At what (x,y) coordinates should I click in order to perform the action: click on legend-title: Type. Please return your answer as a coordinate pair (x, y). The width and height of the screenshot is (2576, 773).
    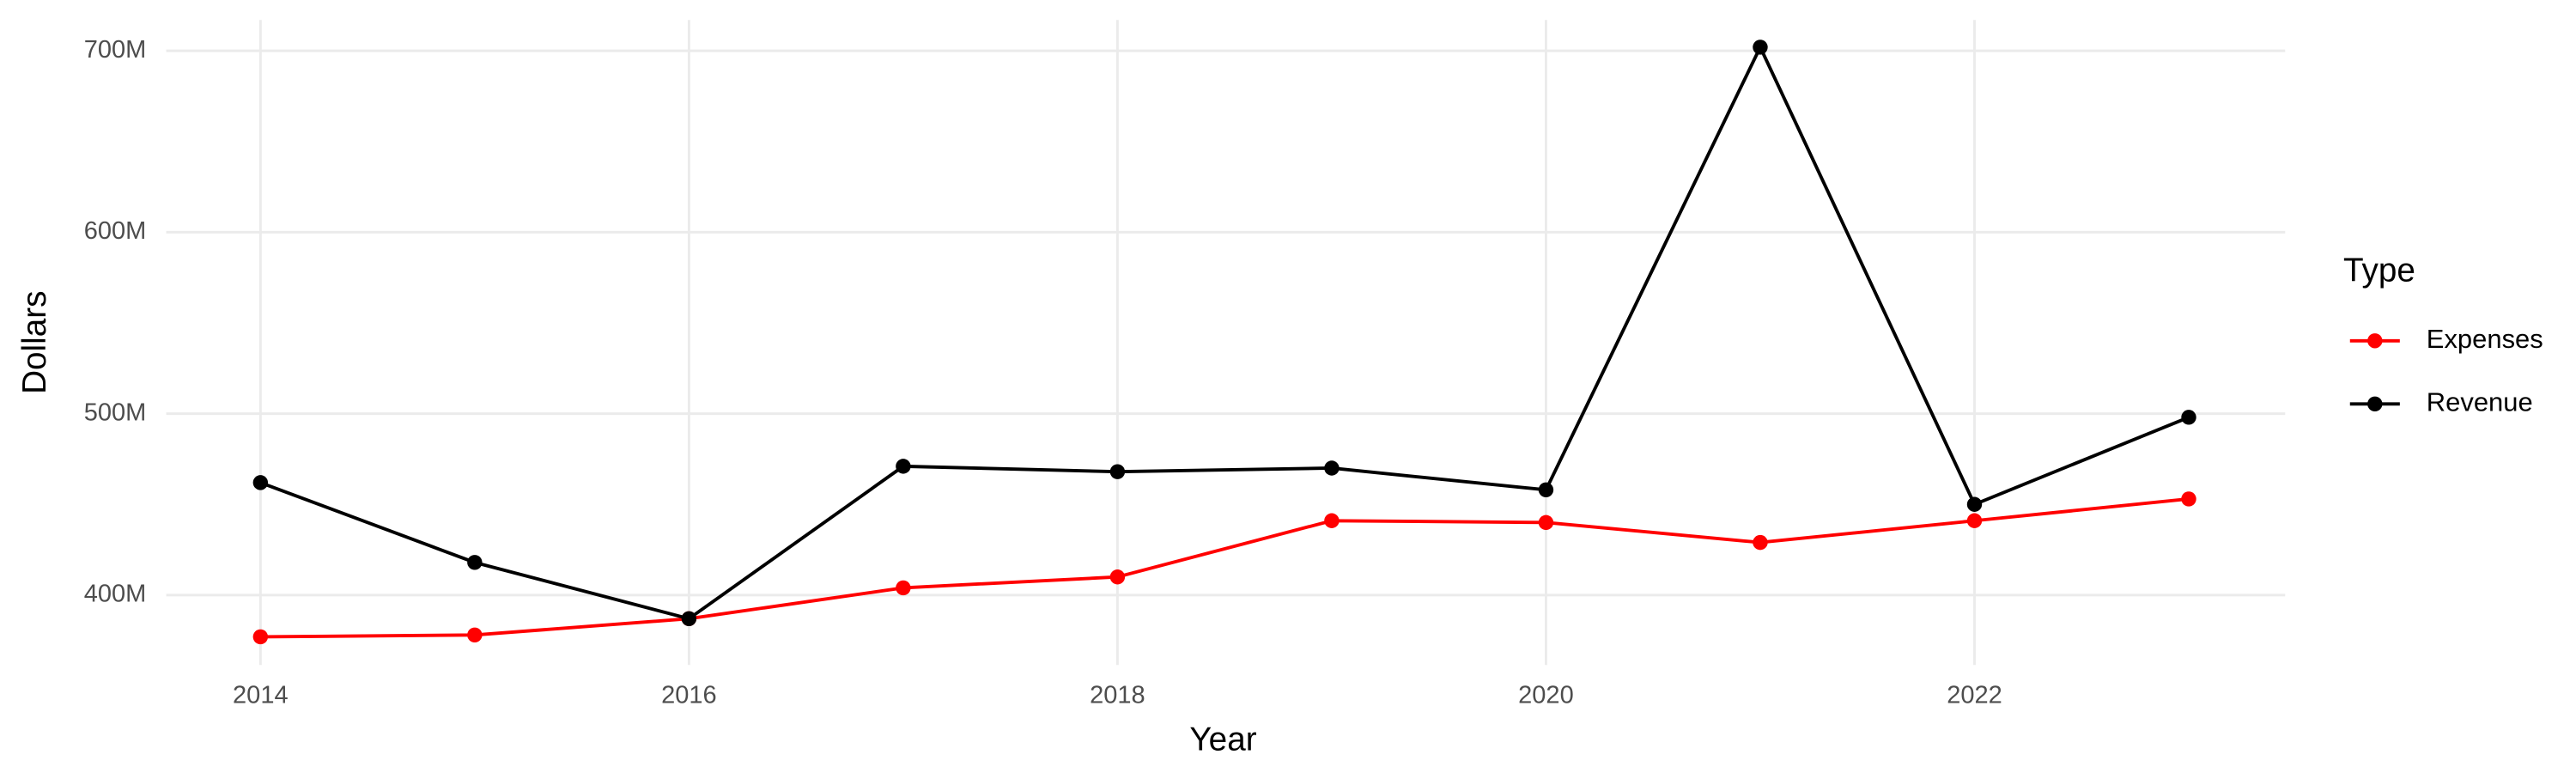
    Looking at the image, I should click on (2379, 271).